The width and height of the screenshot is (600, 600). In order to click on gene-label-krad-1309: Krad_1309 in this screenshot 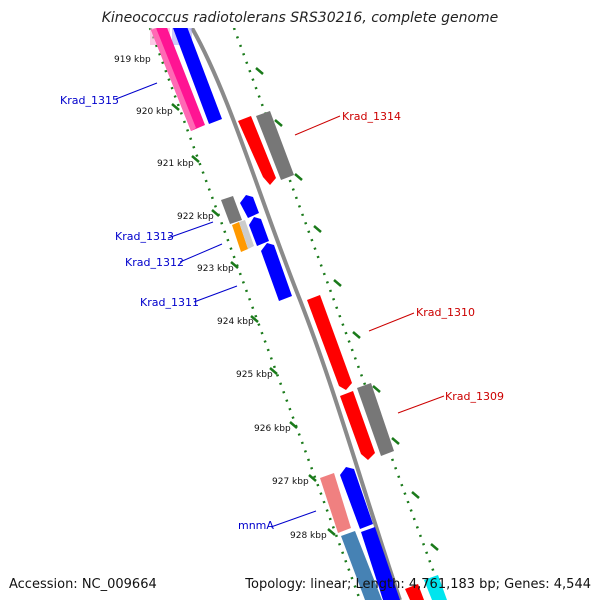, I will do `click(474, 396)`.